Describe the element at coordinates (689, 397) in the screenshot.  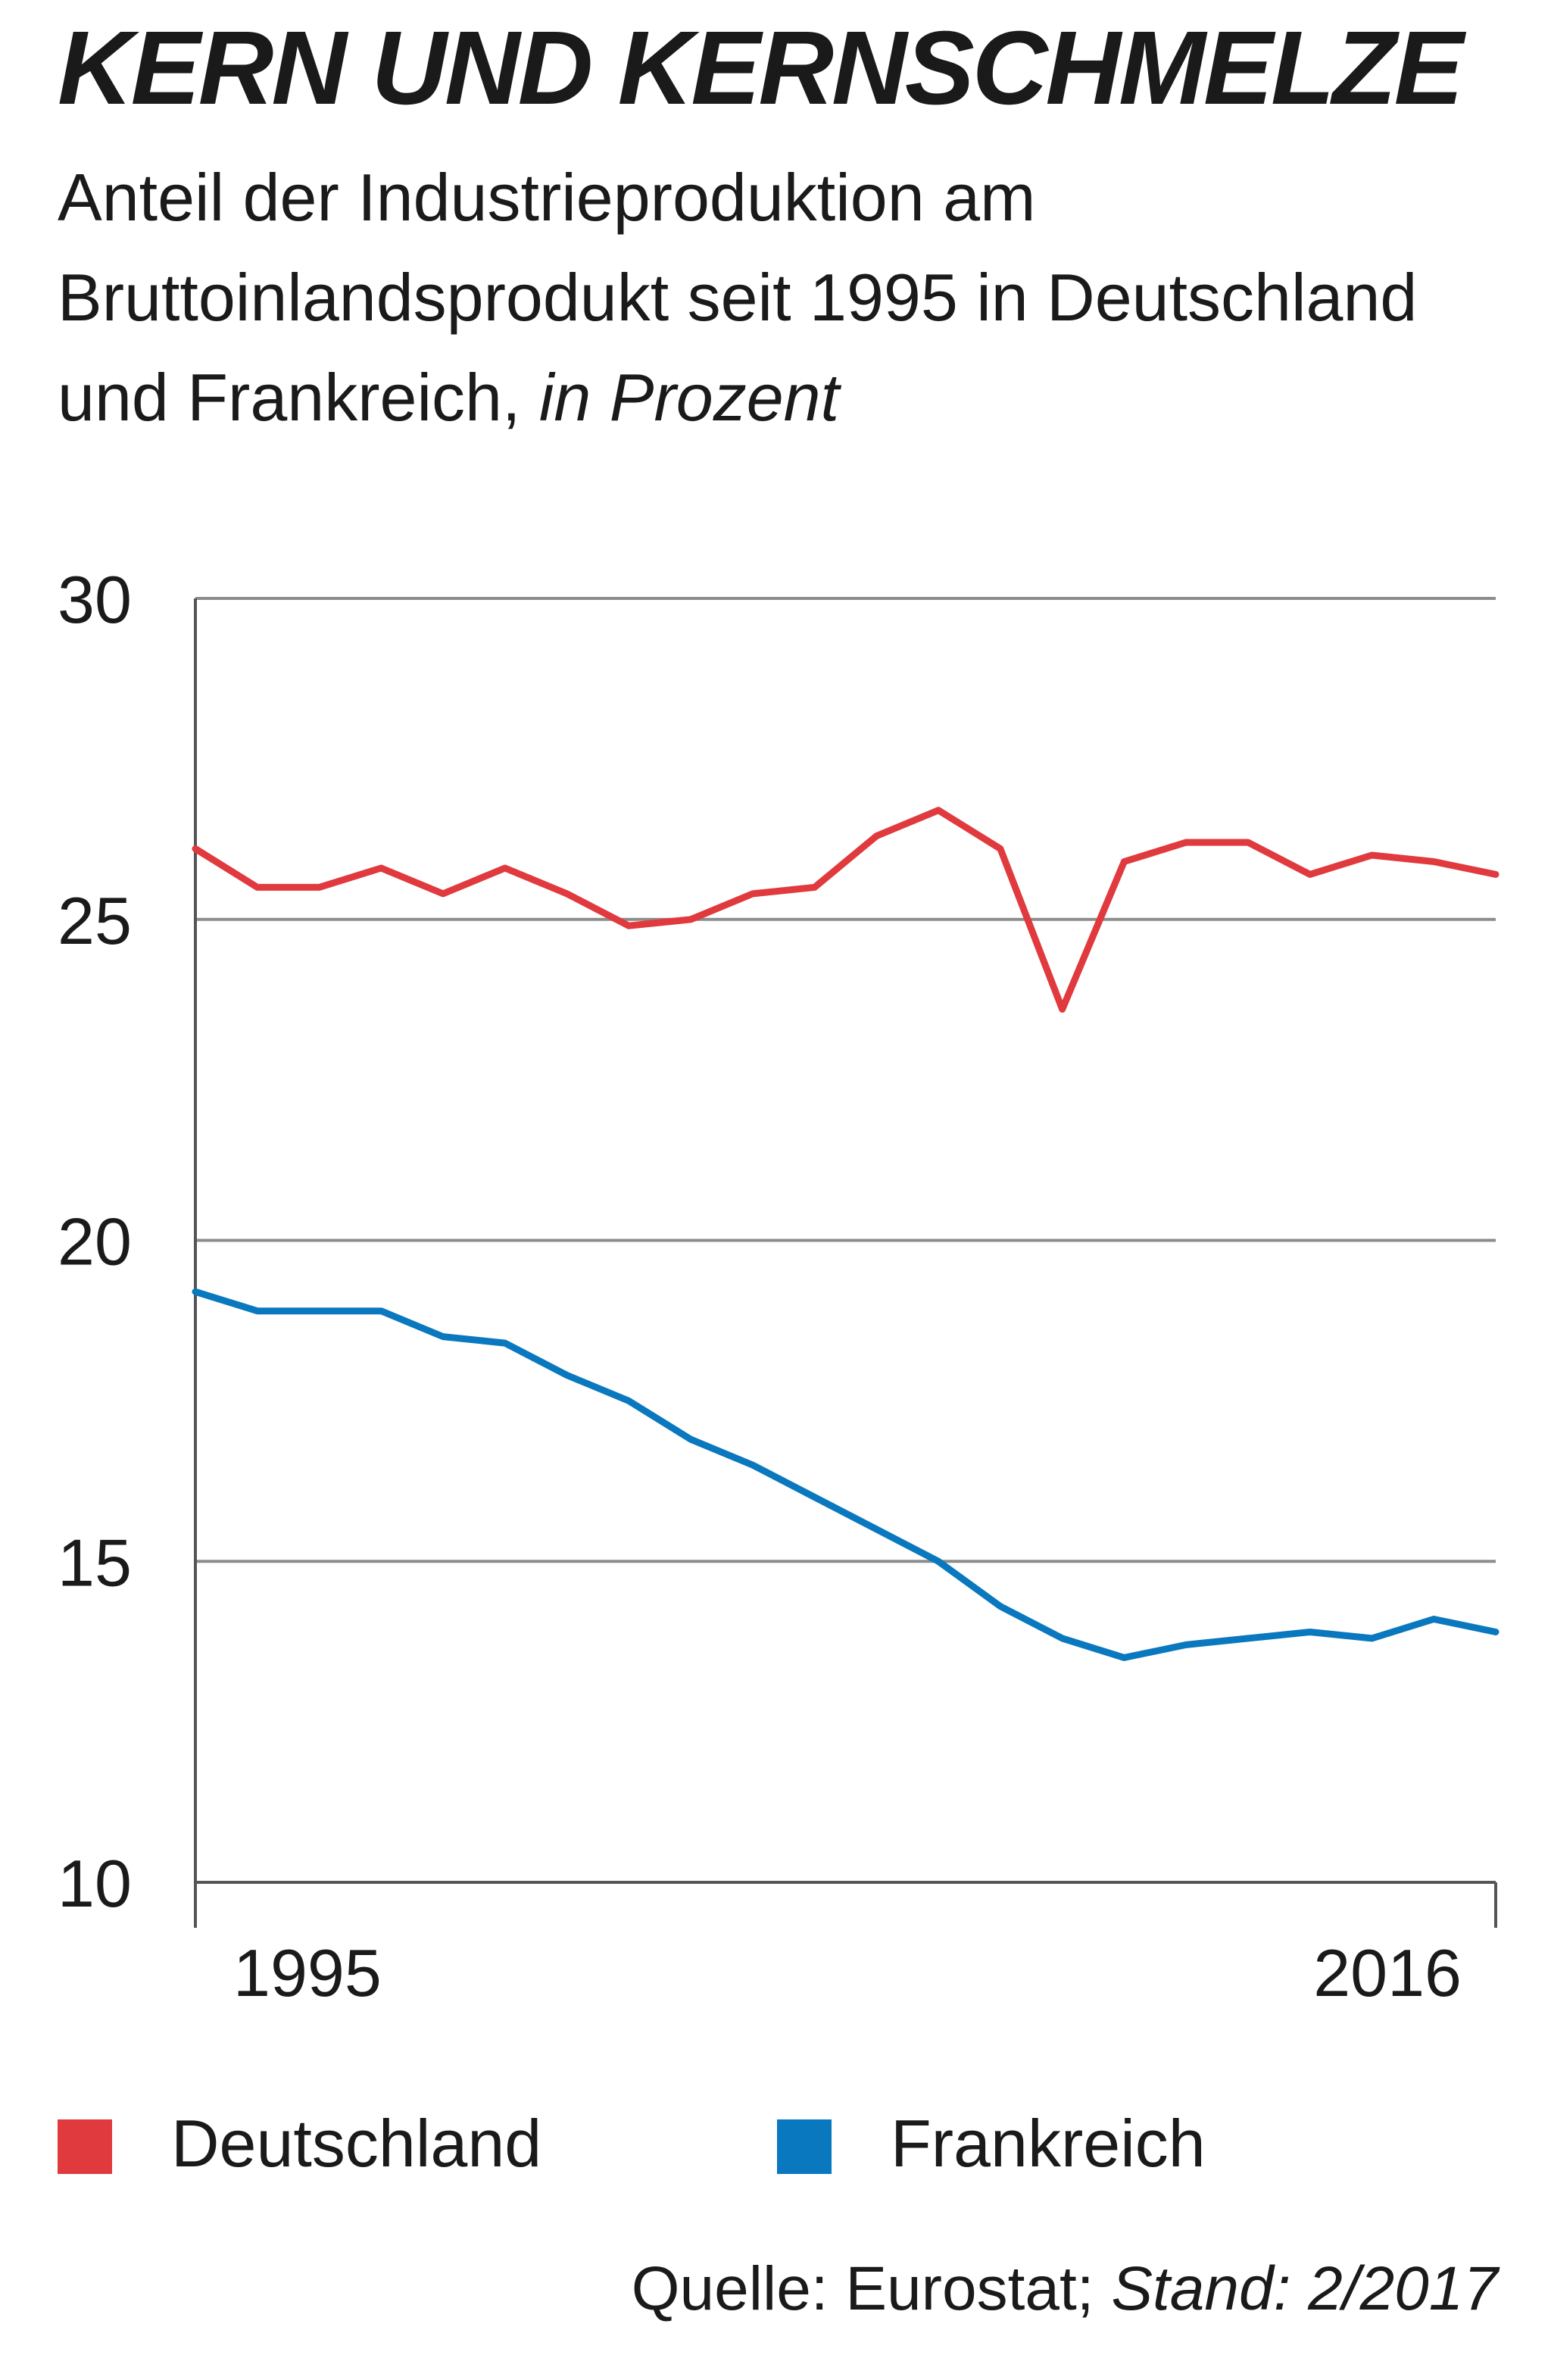
I see `subtitle-unit: in Prozent` at that location.